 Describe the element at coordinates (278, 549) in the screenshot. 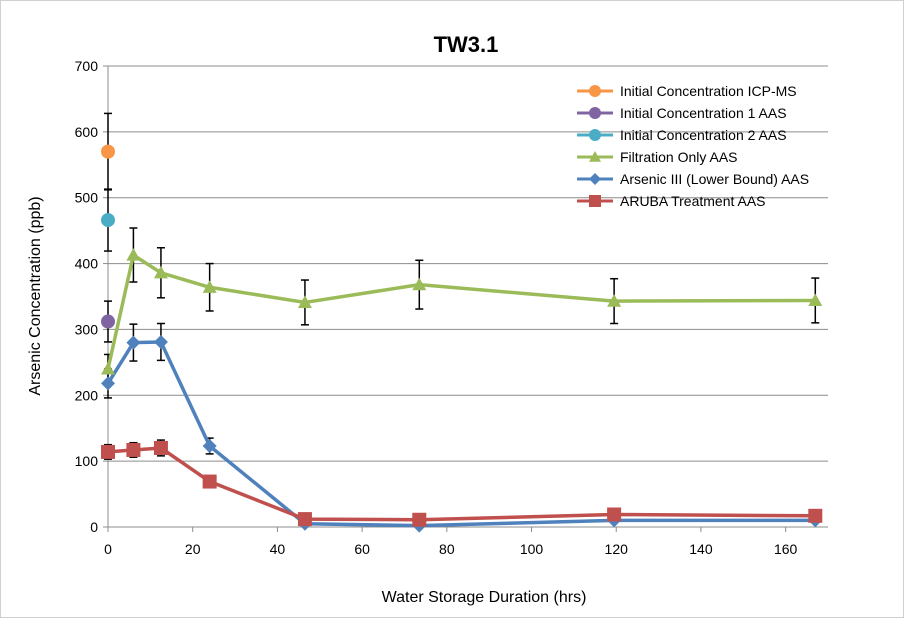

I see `x-tick-label: 40` at that location.